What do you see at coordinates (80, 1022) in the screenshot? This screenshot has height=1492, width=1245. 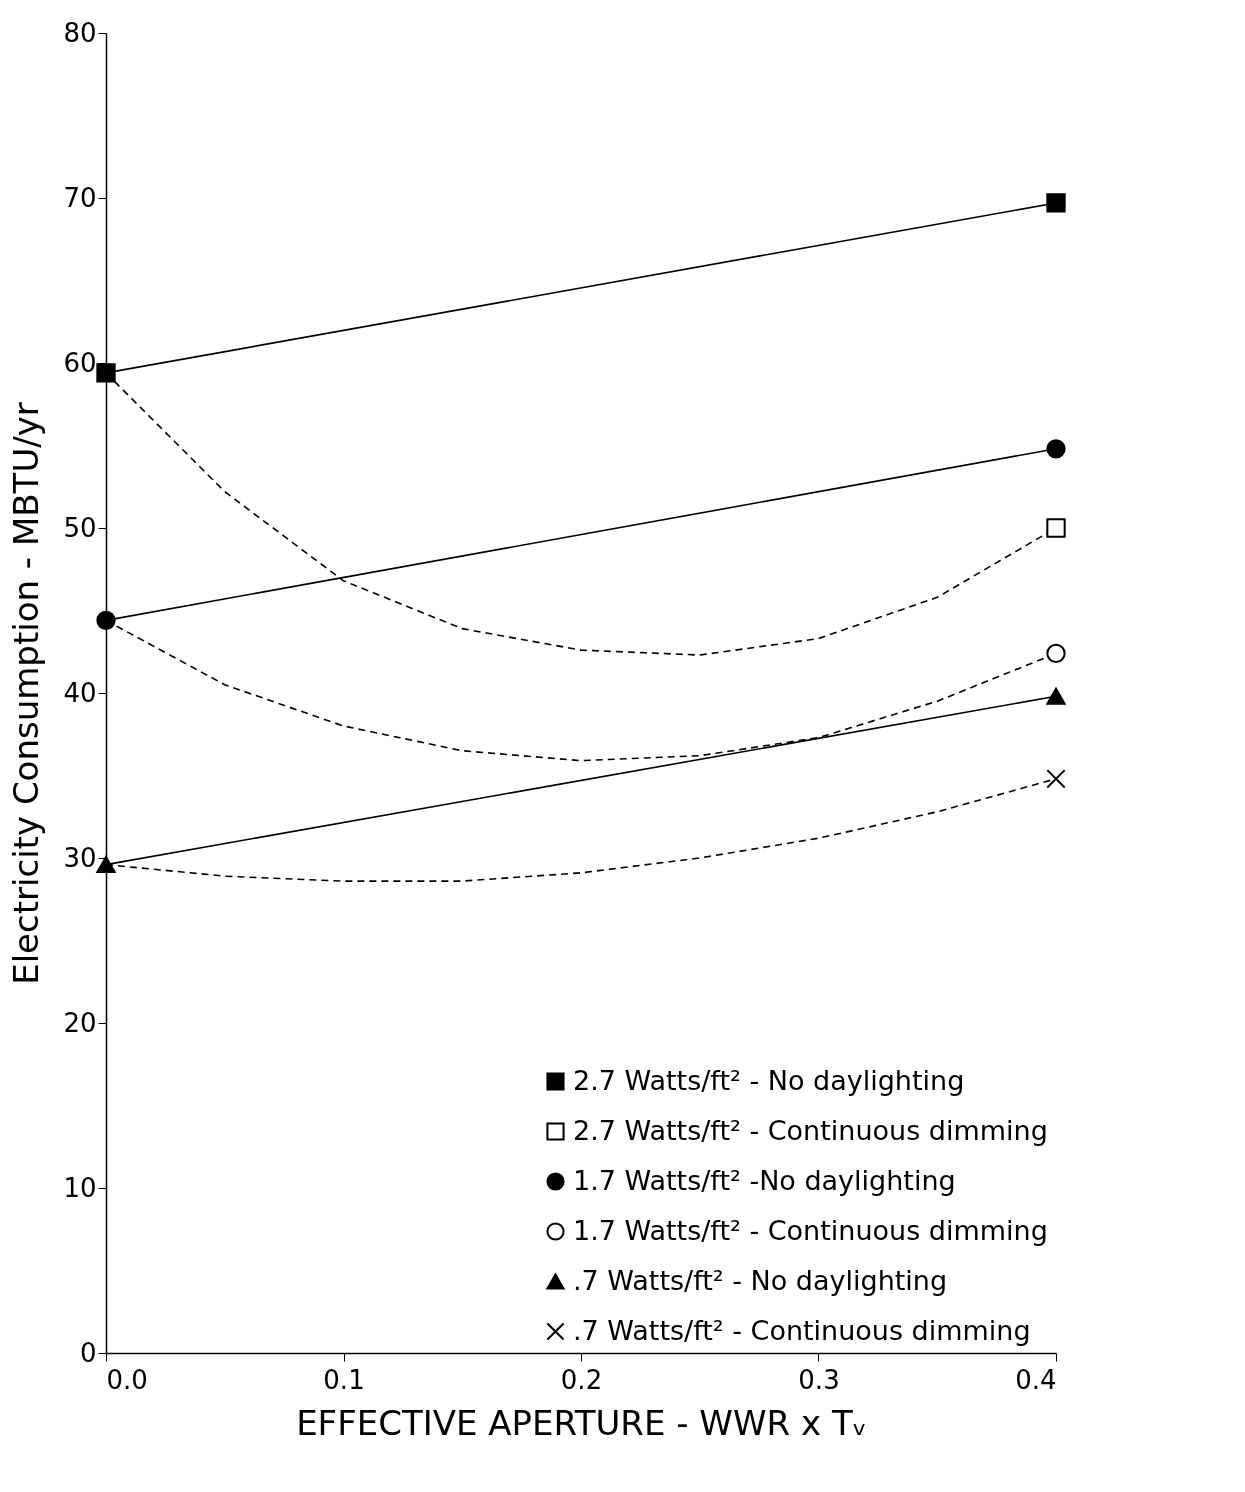 I see `y-tick-label: 20` at bounding box center [80, 1022].